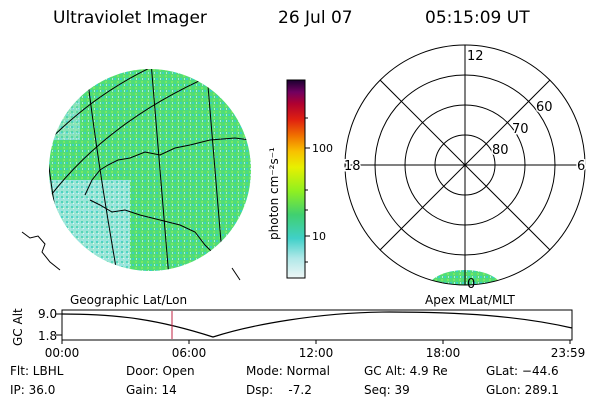 This screenshot has height=400, width=600. Describe the element at coordinates (443, 353) in the screenshot. I see `x-tick-1800: 18:00` at that location.